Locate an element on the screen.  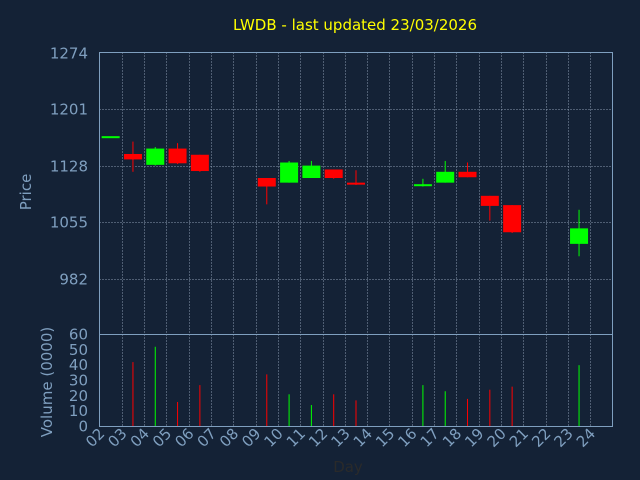
price-axis-label: Price is located at coordinates (26, 192).